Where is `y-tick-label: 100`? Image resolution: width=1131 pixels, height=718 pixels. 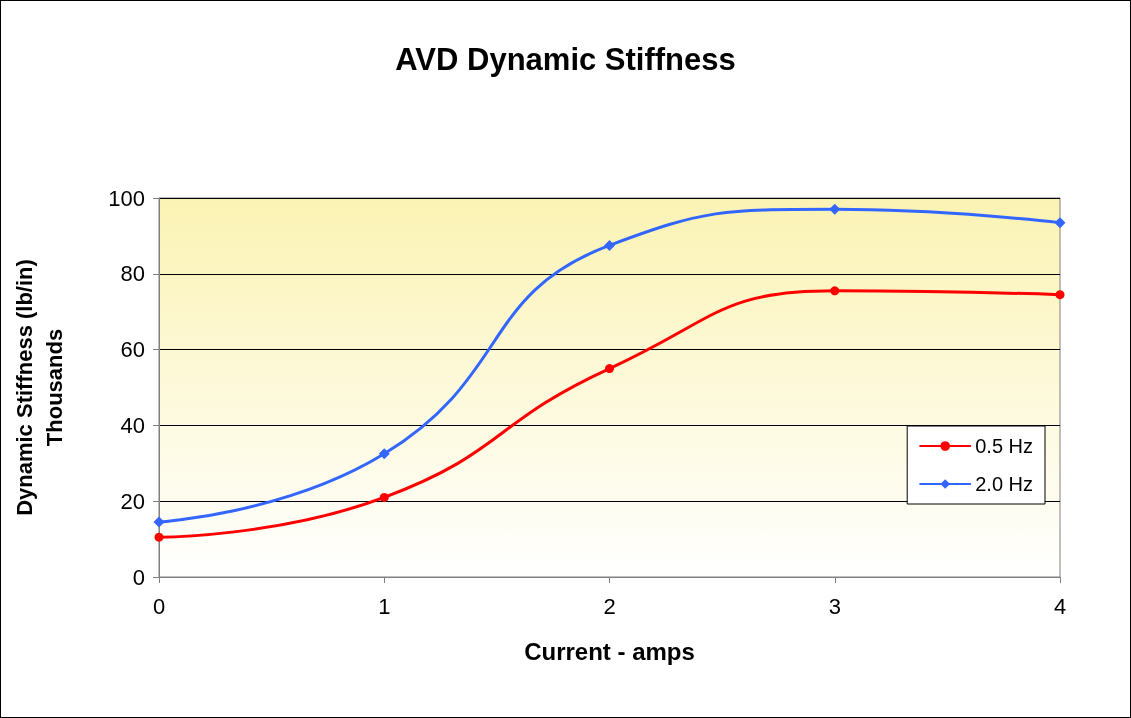 y-tick-label: 100 is located at coordinates (126, 198).